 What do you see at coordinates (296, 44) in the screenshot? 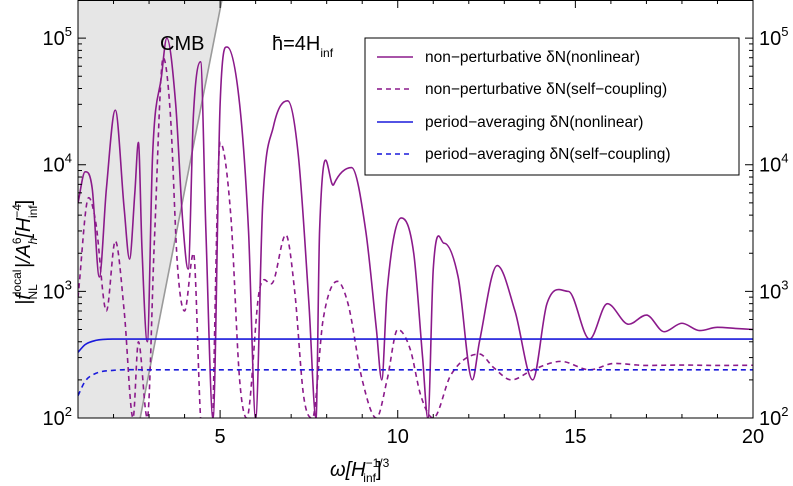
I see `param-label-main: h̄=4H` at bounding box center [296, 44].